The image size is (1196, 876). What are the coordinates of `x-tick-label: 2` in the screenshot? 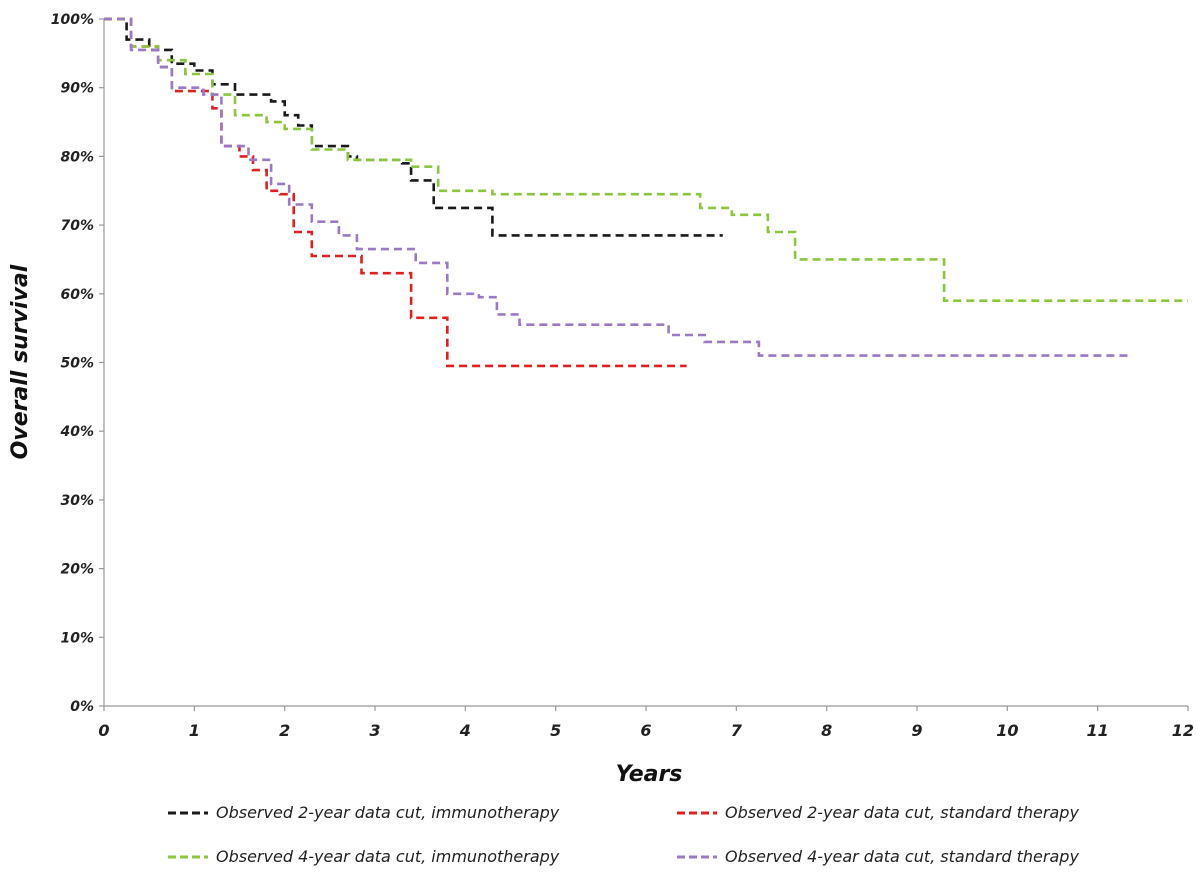 It's located at (284, 730).